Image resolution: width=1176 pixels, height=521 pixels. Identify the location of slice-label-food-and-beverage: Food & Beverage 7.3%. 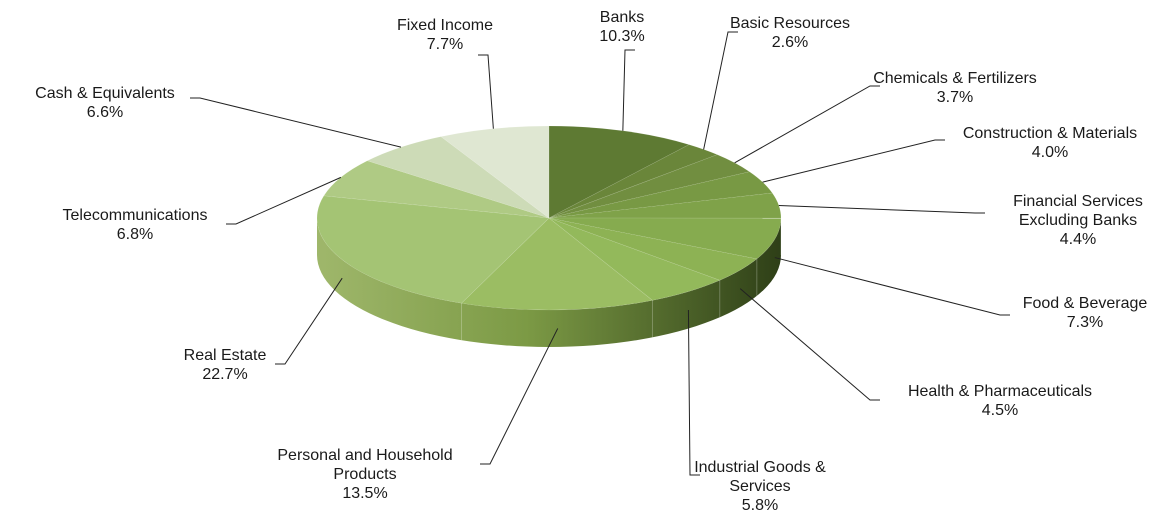
(1085, 313).